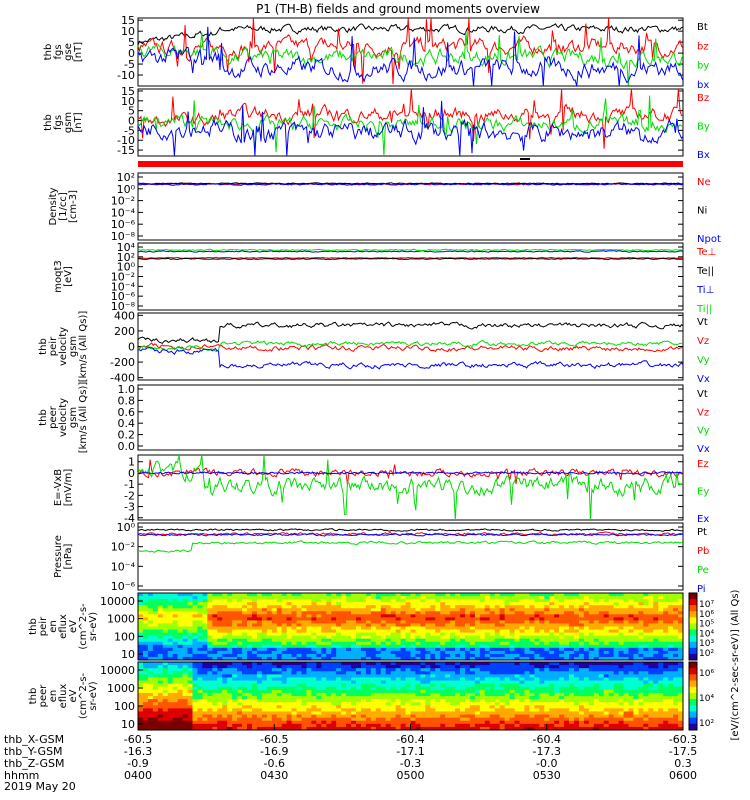 The width and height of the screenshot is (750, 800). I want to click on panel-4-ytick-label: 10⁻⁴, so click(123, 286).